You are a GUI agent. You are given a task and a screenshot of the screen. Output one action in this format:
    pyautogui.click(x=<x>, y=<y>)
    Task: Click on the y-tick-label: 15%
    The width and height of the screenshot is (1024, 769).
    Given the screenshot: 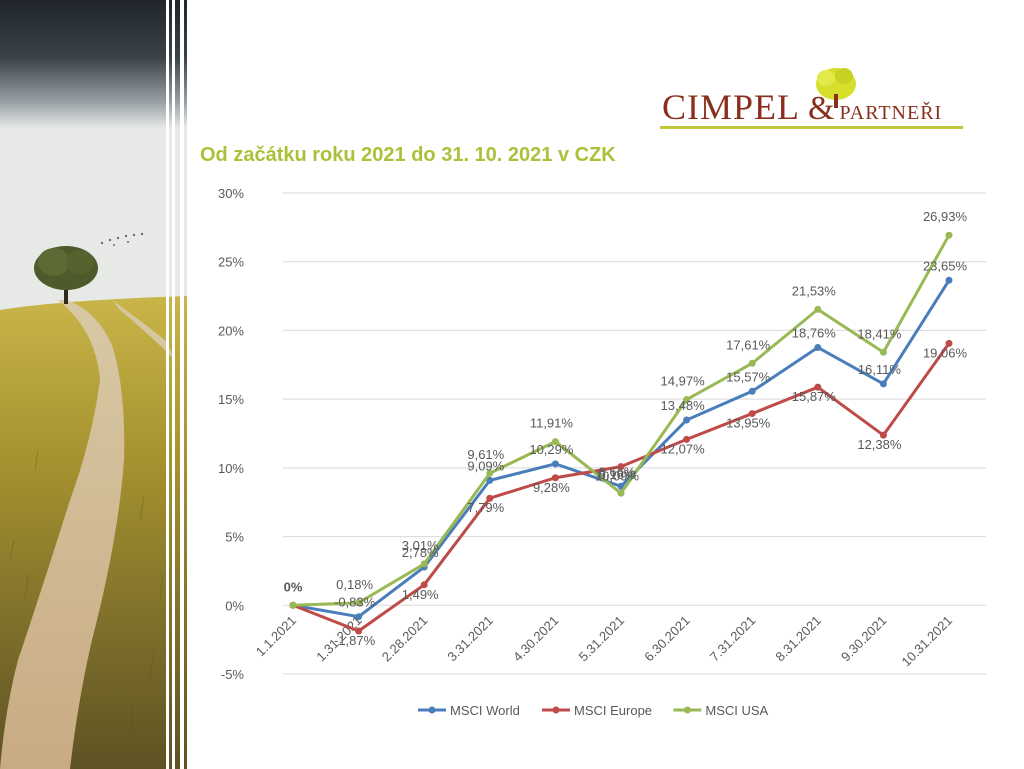 What is the action you would take?
    pyautogui.click(x=231, y=399)
    